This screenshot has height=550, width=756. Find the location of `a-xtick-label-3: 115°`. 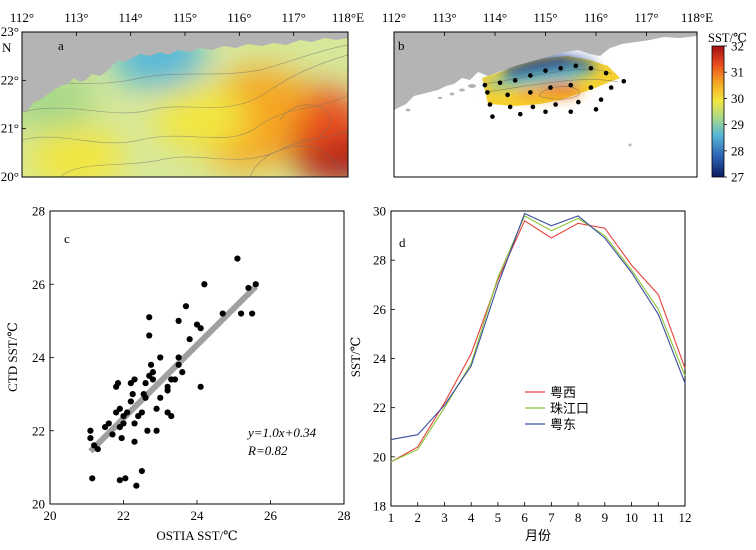

a-xtick-label-3: 115° is located at coordinates (185, 17).